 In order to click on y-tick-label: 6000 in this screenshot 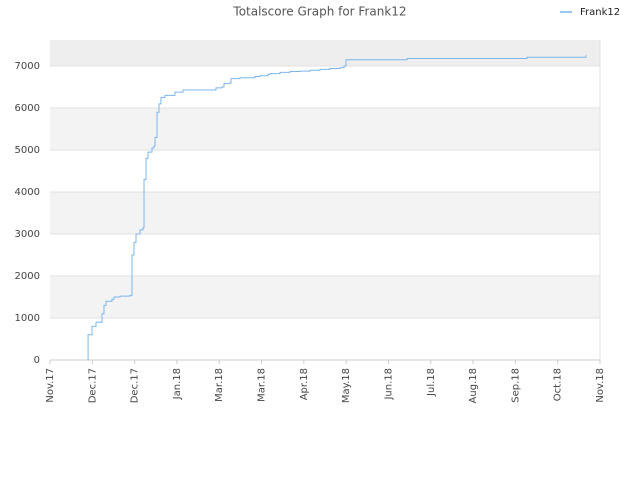, I will do `click(27, 108)`.